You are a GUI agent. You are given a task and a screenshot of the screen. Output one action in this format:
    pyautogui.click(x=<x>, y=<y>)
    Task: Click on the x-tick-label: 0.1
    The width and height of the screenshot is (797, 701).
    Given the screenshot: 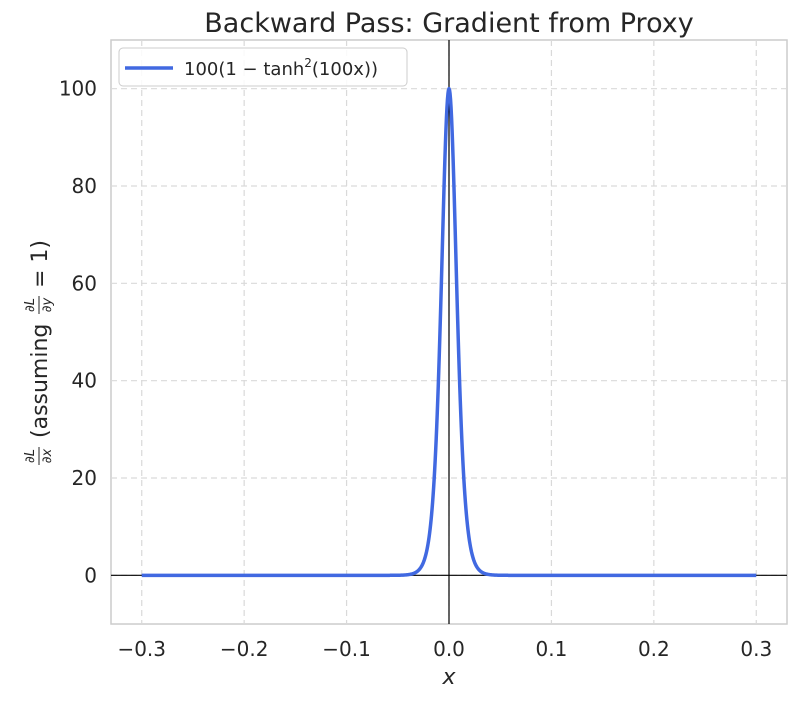 What is the action you would take?
    pyautogui.click(x=552, y=649)
    